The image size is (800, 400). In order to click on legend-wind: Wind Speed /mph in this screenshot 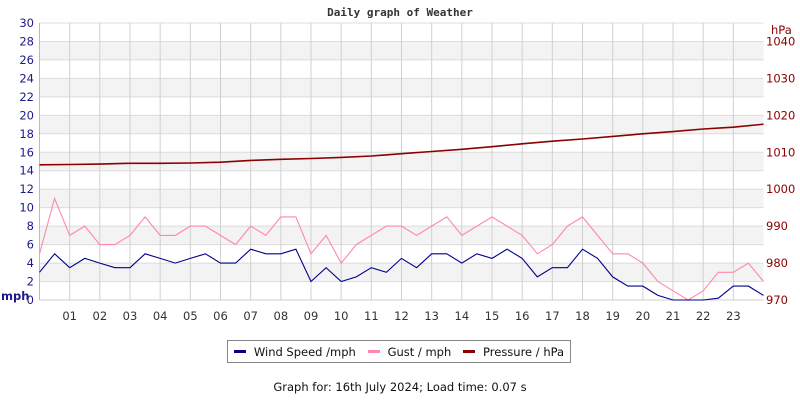, I will do `click(294, 351)`.